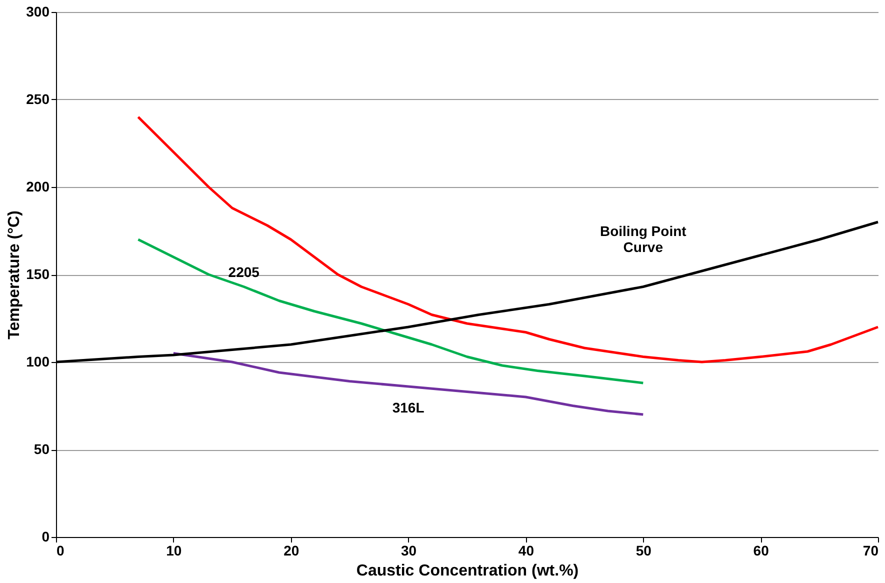 This screenshot has height=583, width=885. I want to click on x-tick-label: 30, so click(408, 550).